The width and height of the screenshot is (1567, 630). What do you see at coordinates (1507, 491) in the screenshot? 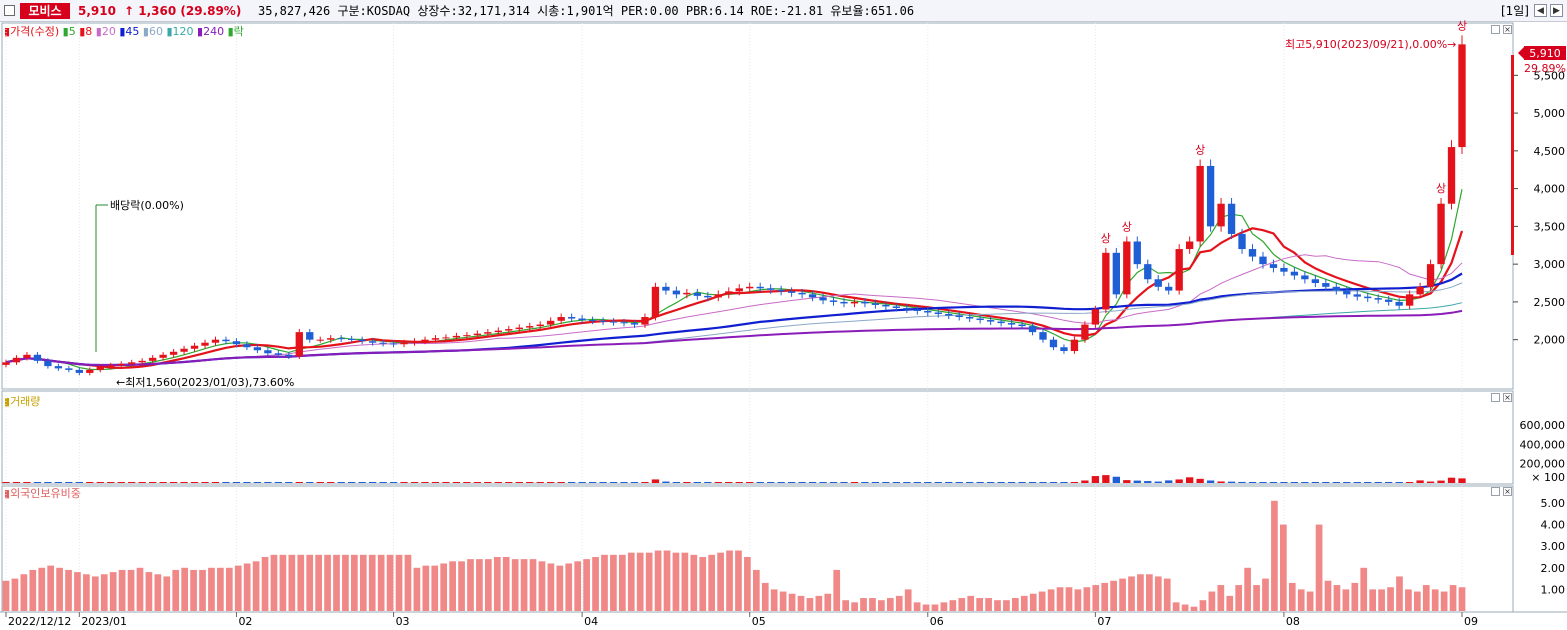
I see `panel-close-icon: ×` at bounding box center [1507, 491].